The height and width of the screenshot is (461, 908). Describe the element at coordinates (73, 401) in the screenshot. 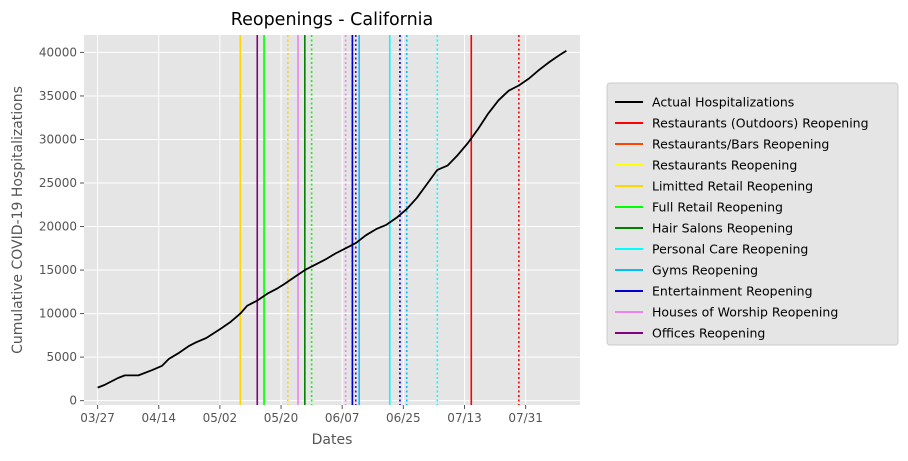

I see `y-tick-label: 0` at that location.